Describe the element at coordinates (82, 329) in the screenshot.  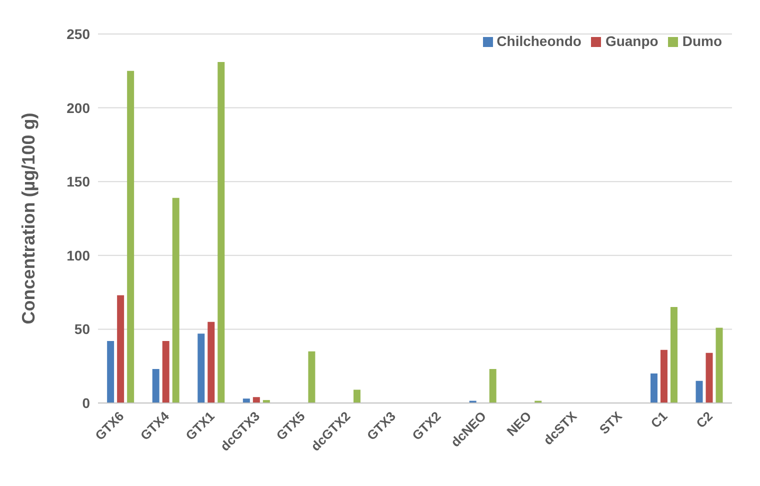
I see `y-tick-label: 50` at that location.